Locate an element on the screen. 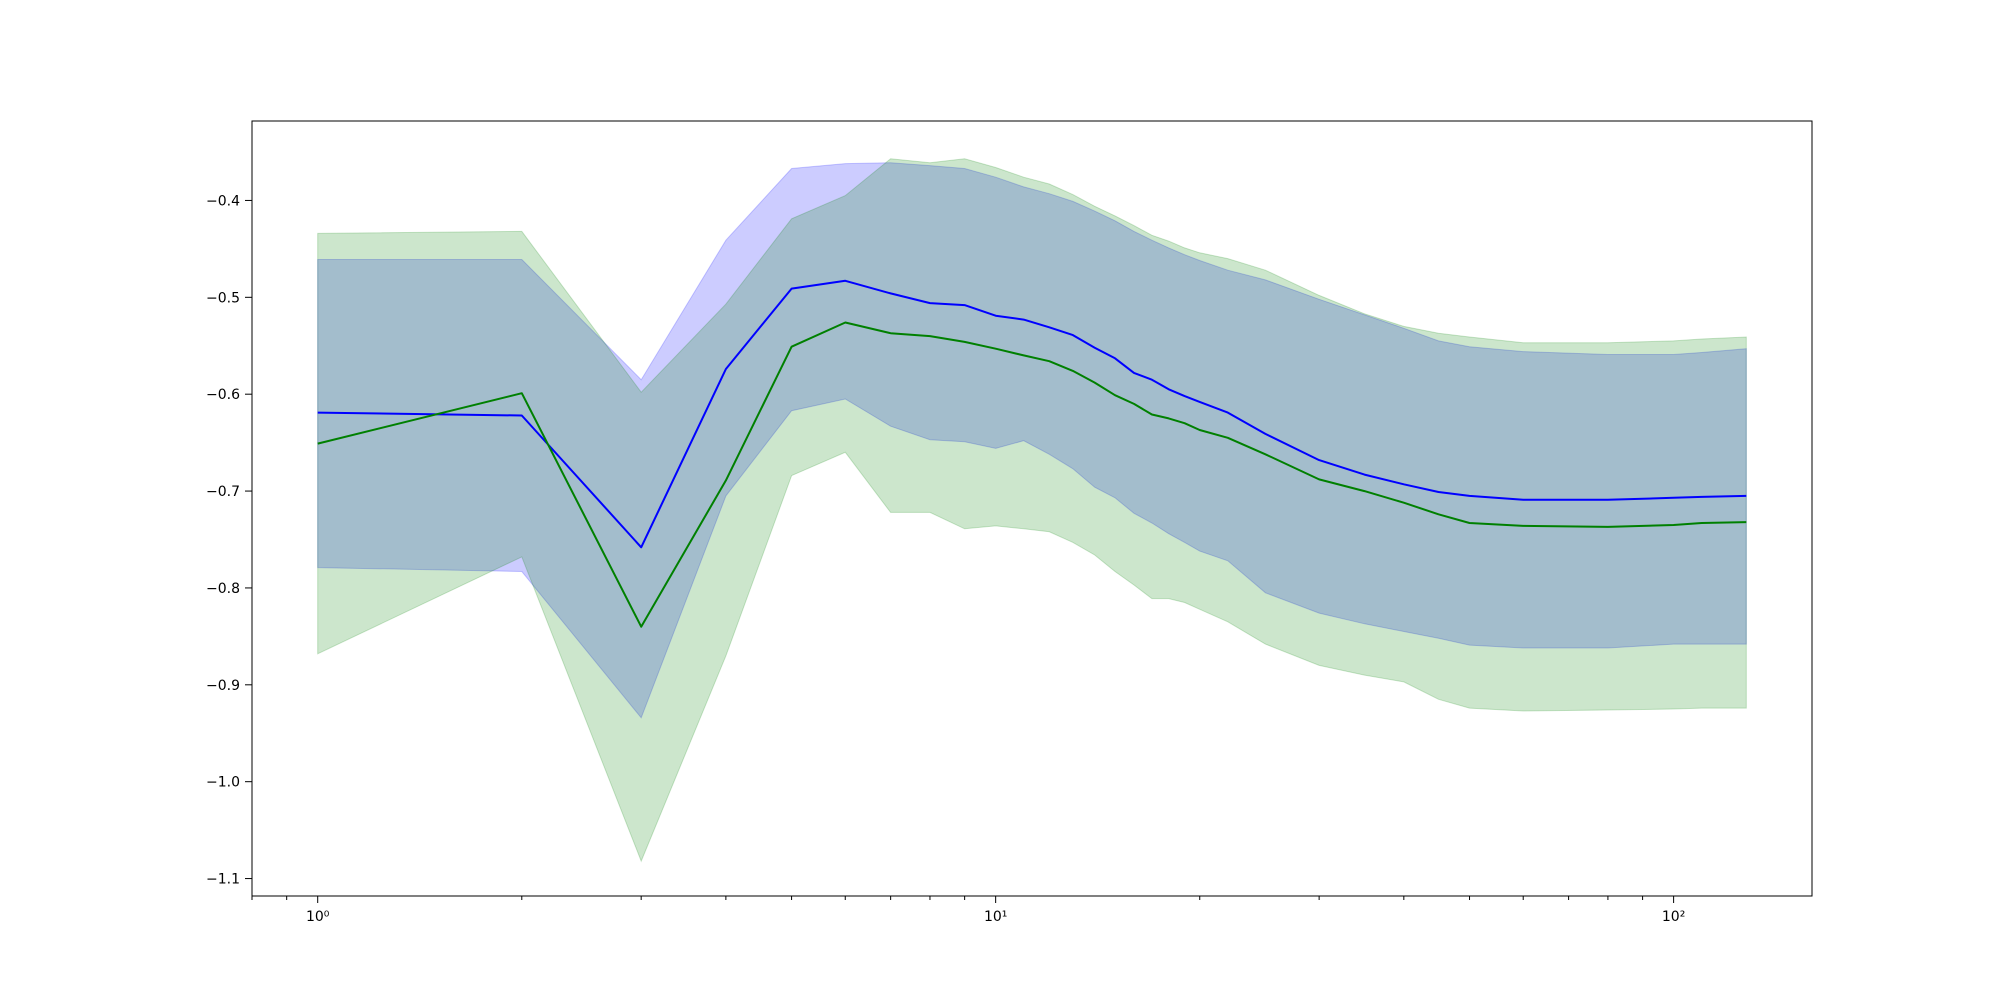 The height and width of the screenshot is (1000, 2000). y-tick-label: −0.4 is located at coordinates (223, 201).